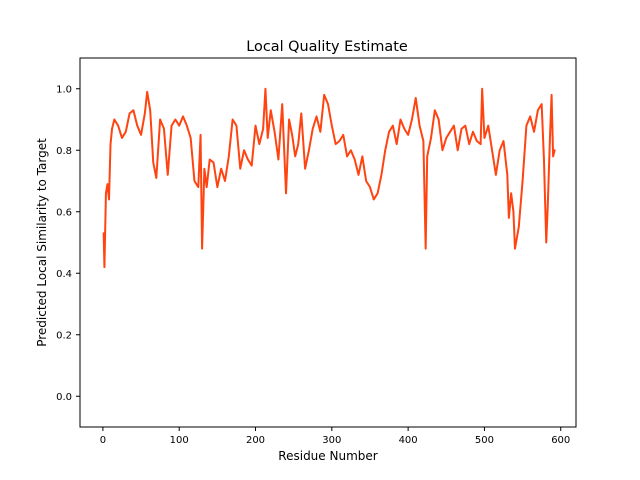 The width and height of the screenshot is (640, 480). Describe the element at coordinates (64, 89) in the screenshot. I see `y-tick-label: 1.0` at that location.